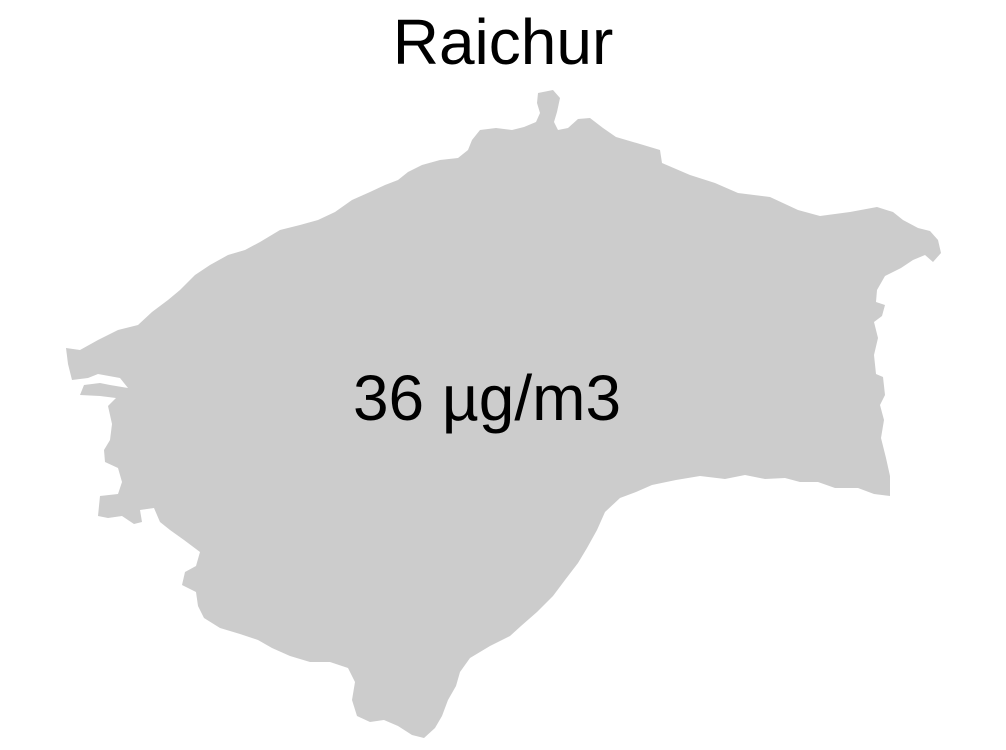 The width and height of the screenshot is (1006, 750). Describe the element at coordinates (503, 42) in the screenshot. I see `map-title: Raichur` at that location.